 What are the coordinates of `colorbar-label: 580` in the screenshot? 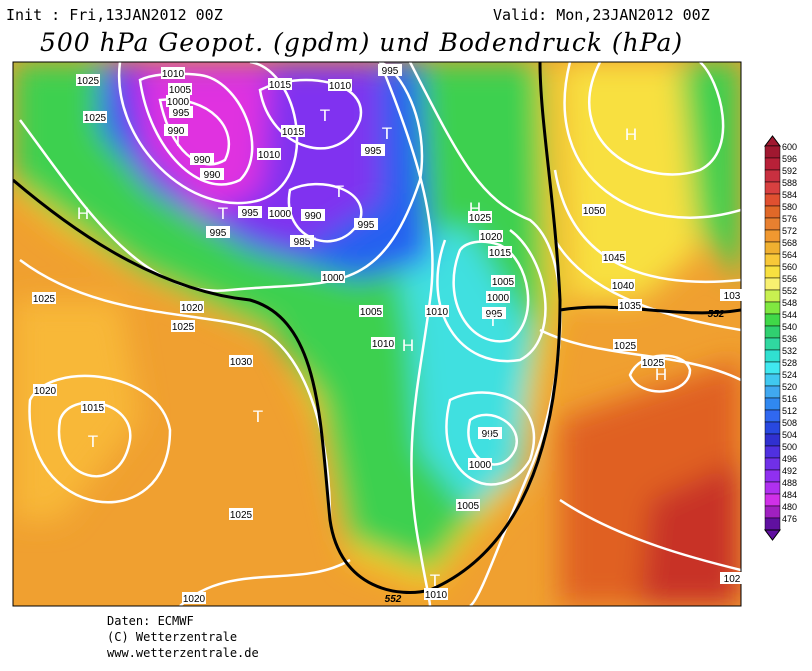 It's located at (789, 207).